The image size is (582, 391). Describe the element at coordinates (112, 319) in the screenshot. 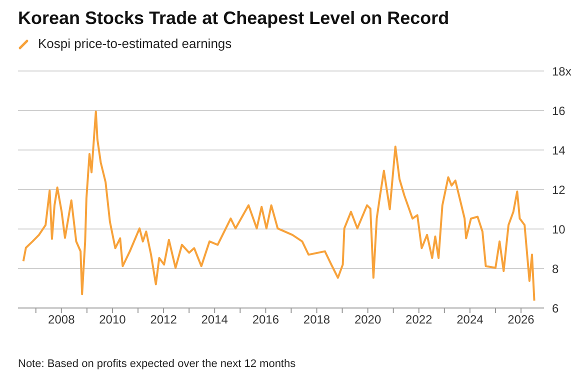

I see `x-tick-label: 2010` at that location.